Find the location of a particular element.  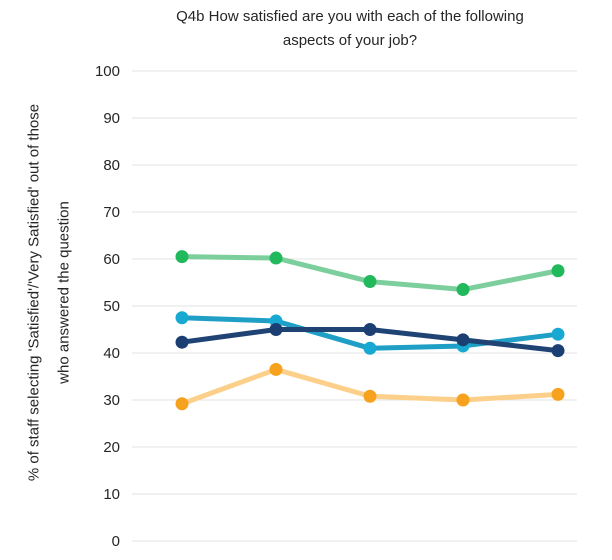

y-tick-labels: 0 10 20 30 40 50 60 70 80 90 100 is located at coordinates (107, 306).